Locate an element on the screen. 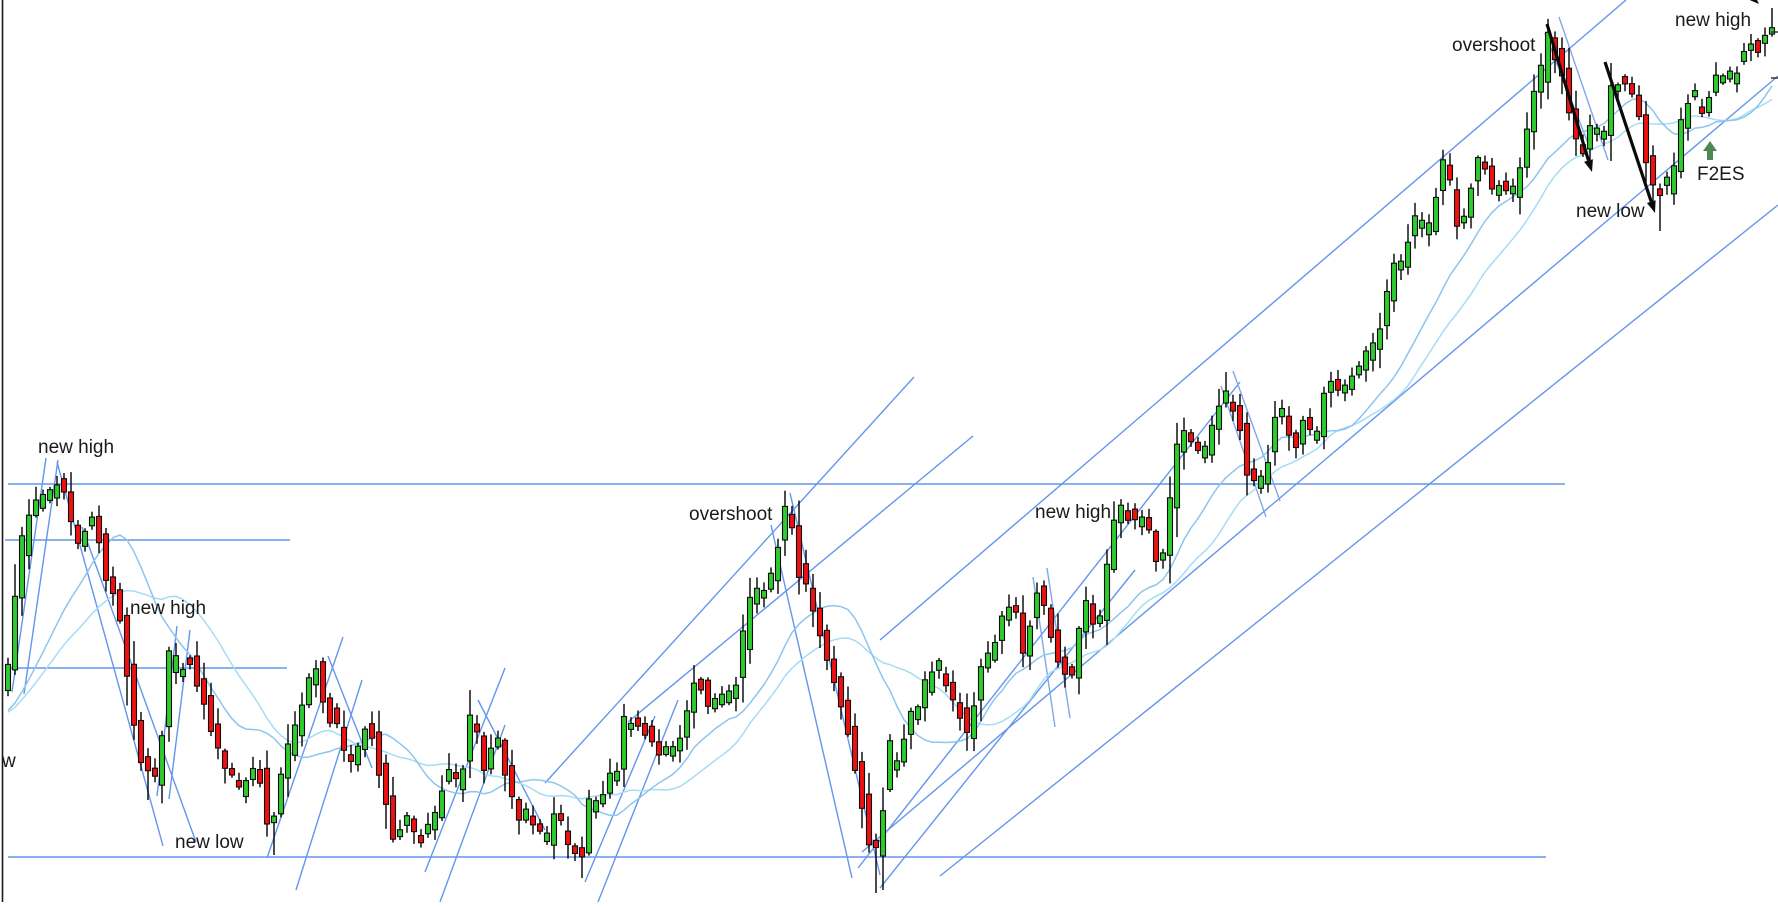 This screenshot has width=1778, height=907. svg-text: F2ES is located at coordinates (1721, 174).